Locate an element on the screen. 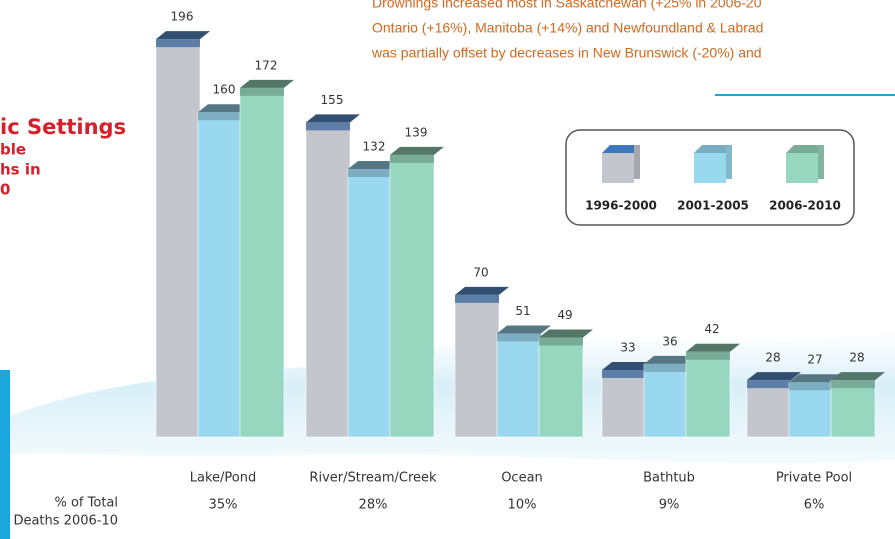  value-label: 160 is located at coordinates (224, 90).